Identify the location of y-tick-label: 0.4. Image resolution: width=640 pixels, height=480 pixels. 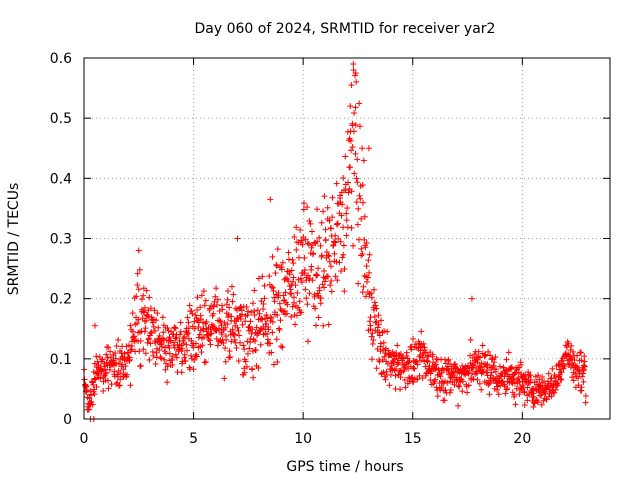
(61, 179).